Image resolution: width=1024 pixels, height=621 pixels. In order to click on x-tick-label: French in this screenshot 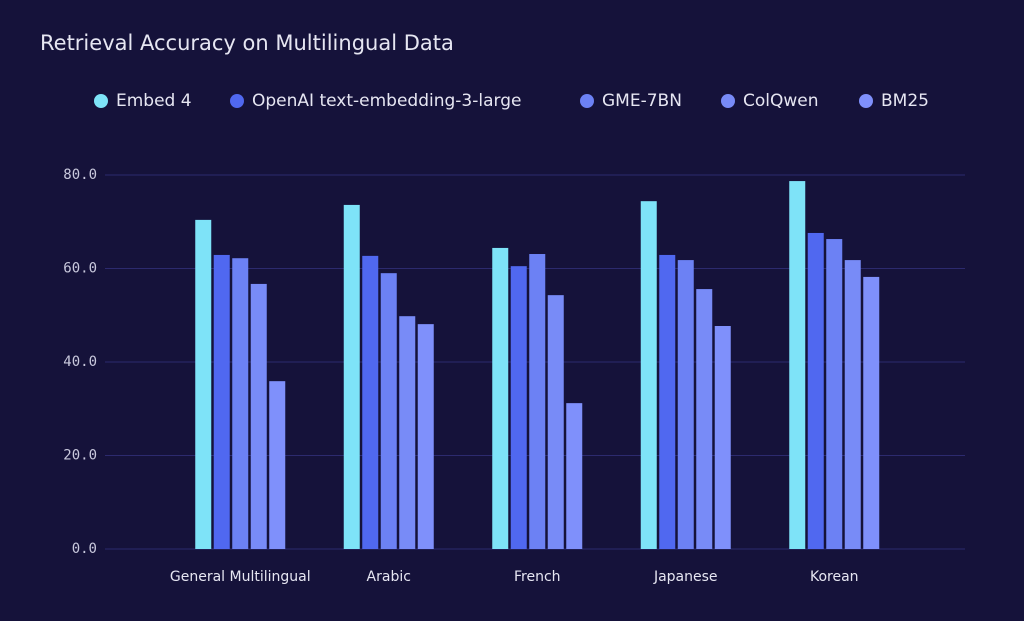, I will do `click(537, 577)`.